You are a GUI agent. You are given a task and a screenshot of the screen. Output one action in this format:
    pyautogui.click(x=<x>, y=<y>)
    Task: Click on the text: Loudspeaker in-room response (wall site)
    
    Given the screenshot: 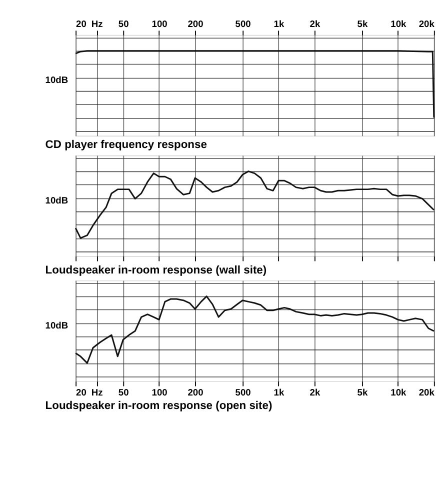 What is the action you would take?
    pyautogui.click(x=156, y=270)
    